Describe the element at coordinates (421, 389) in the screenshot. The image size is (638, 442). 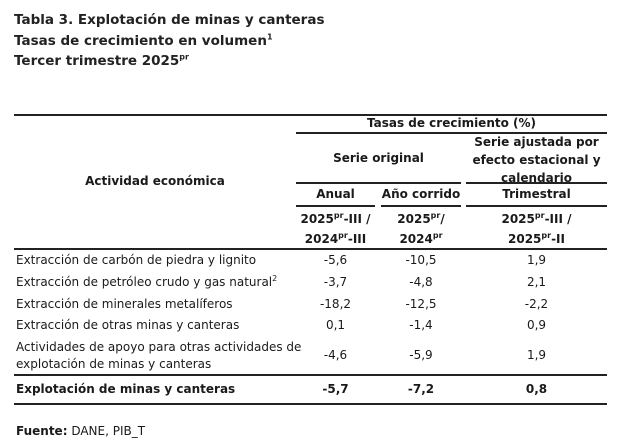
I see `total-ytd: -7,2` at that location.